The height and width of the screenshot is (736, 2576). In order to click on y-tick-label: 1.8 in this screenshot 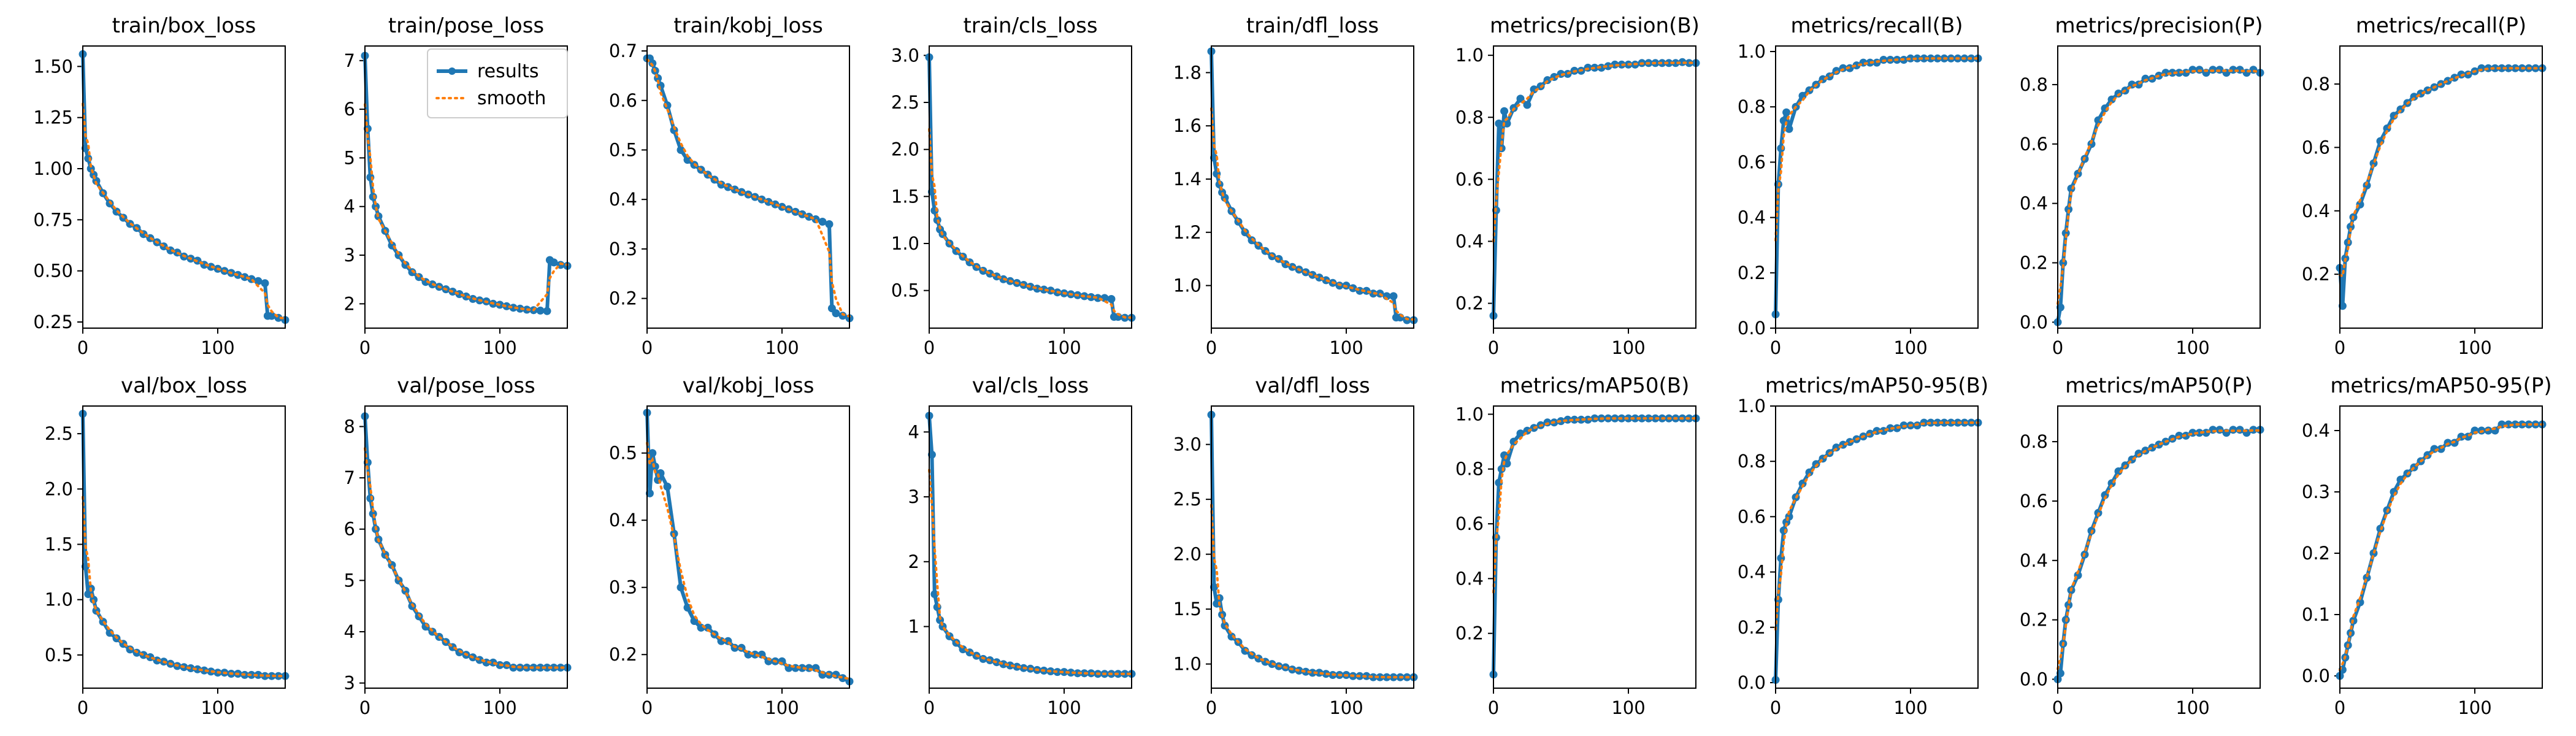, I will do `click(1187, 72)`.